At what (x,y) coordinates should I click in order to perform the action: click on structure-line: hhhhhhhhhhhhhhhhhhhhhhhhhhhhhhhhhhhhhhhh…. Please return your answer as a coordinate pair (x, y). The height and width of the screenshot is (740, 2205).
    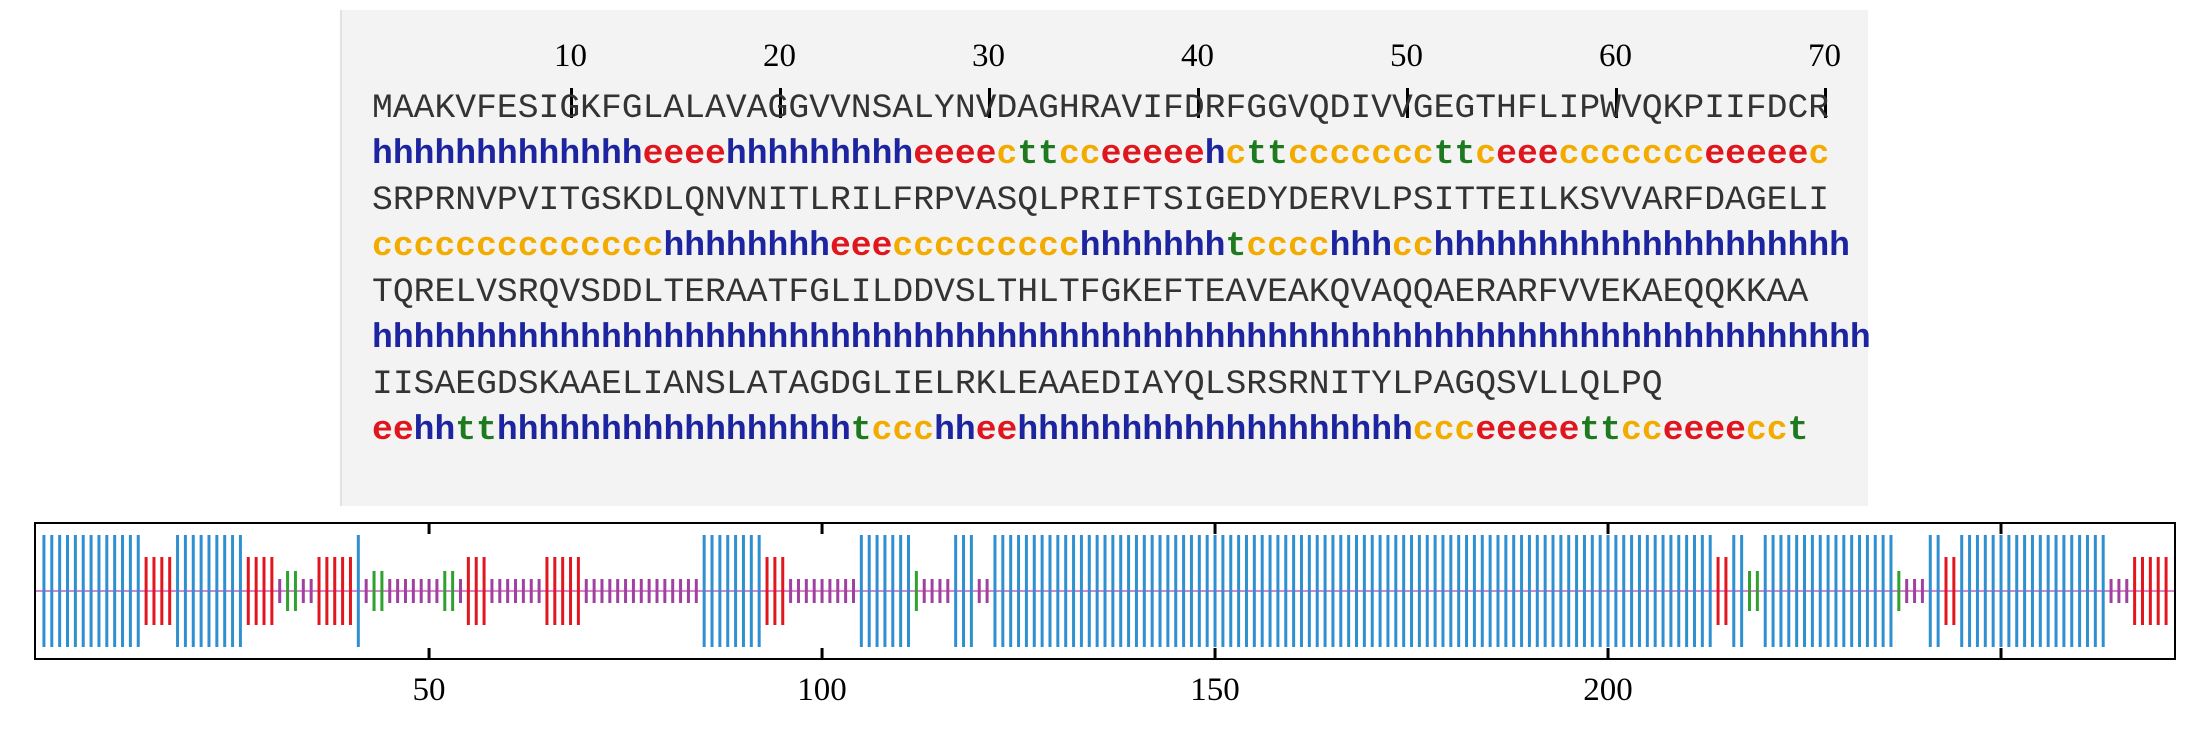
    Looking at the image, I should click on (1121, 339).